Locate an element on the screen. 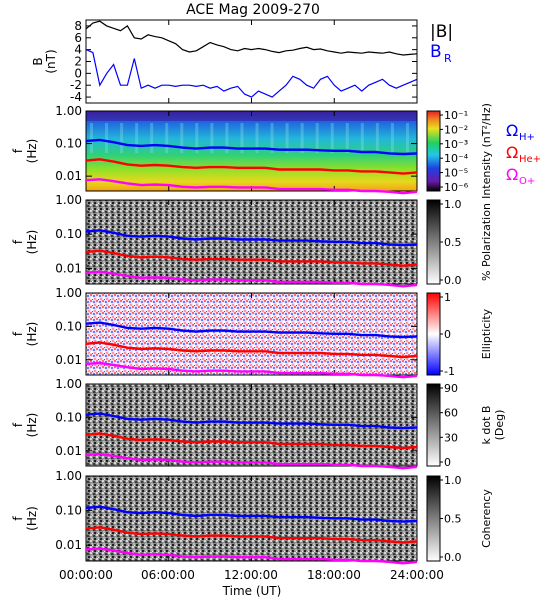  gyro-legend-omega-1: Ω is located at coordinates (512, 152).